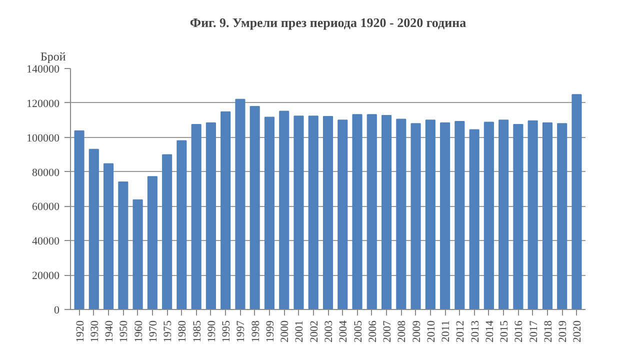  Describe the element at coordinates (57, 310) in the screenshot. I see `y-tick-label: 0` at that location.